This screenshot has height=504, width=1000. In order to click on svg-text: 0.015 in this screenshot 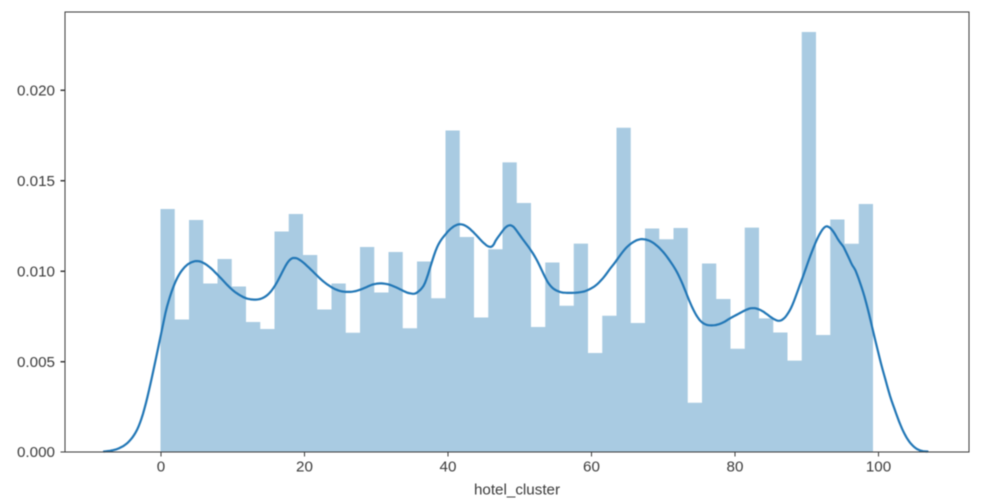, I will do `click(36, 181)`.